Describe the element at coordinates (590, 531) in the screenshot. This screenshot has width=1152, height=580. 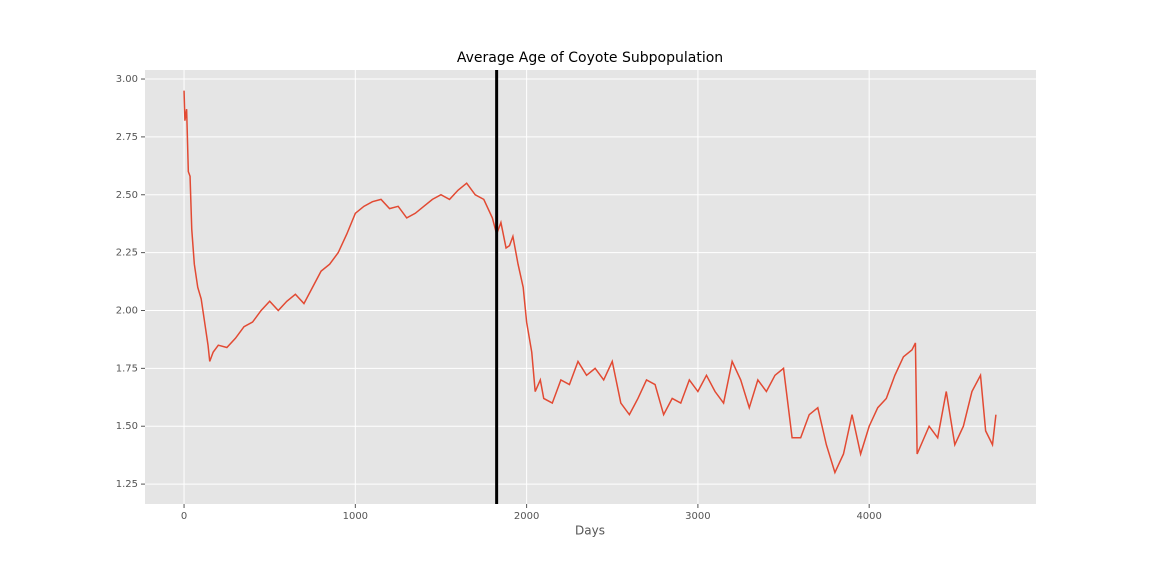
I see `x-axis-label: Days` at that location.